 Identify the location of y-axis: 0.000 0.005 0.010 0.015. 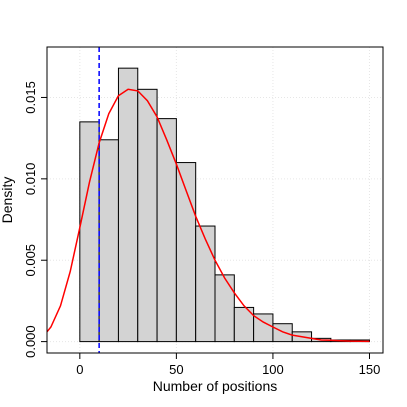
(35, 219).